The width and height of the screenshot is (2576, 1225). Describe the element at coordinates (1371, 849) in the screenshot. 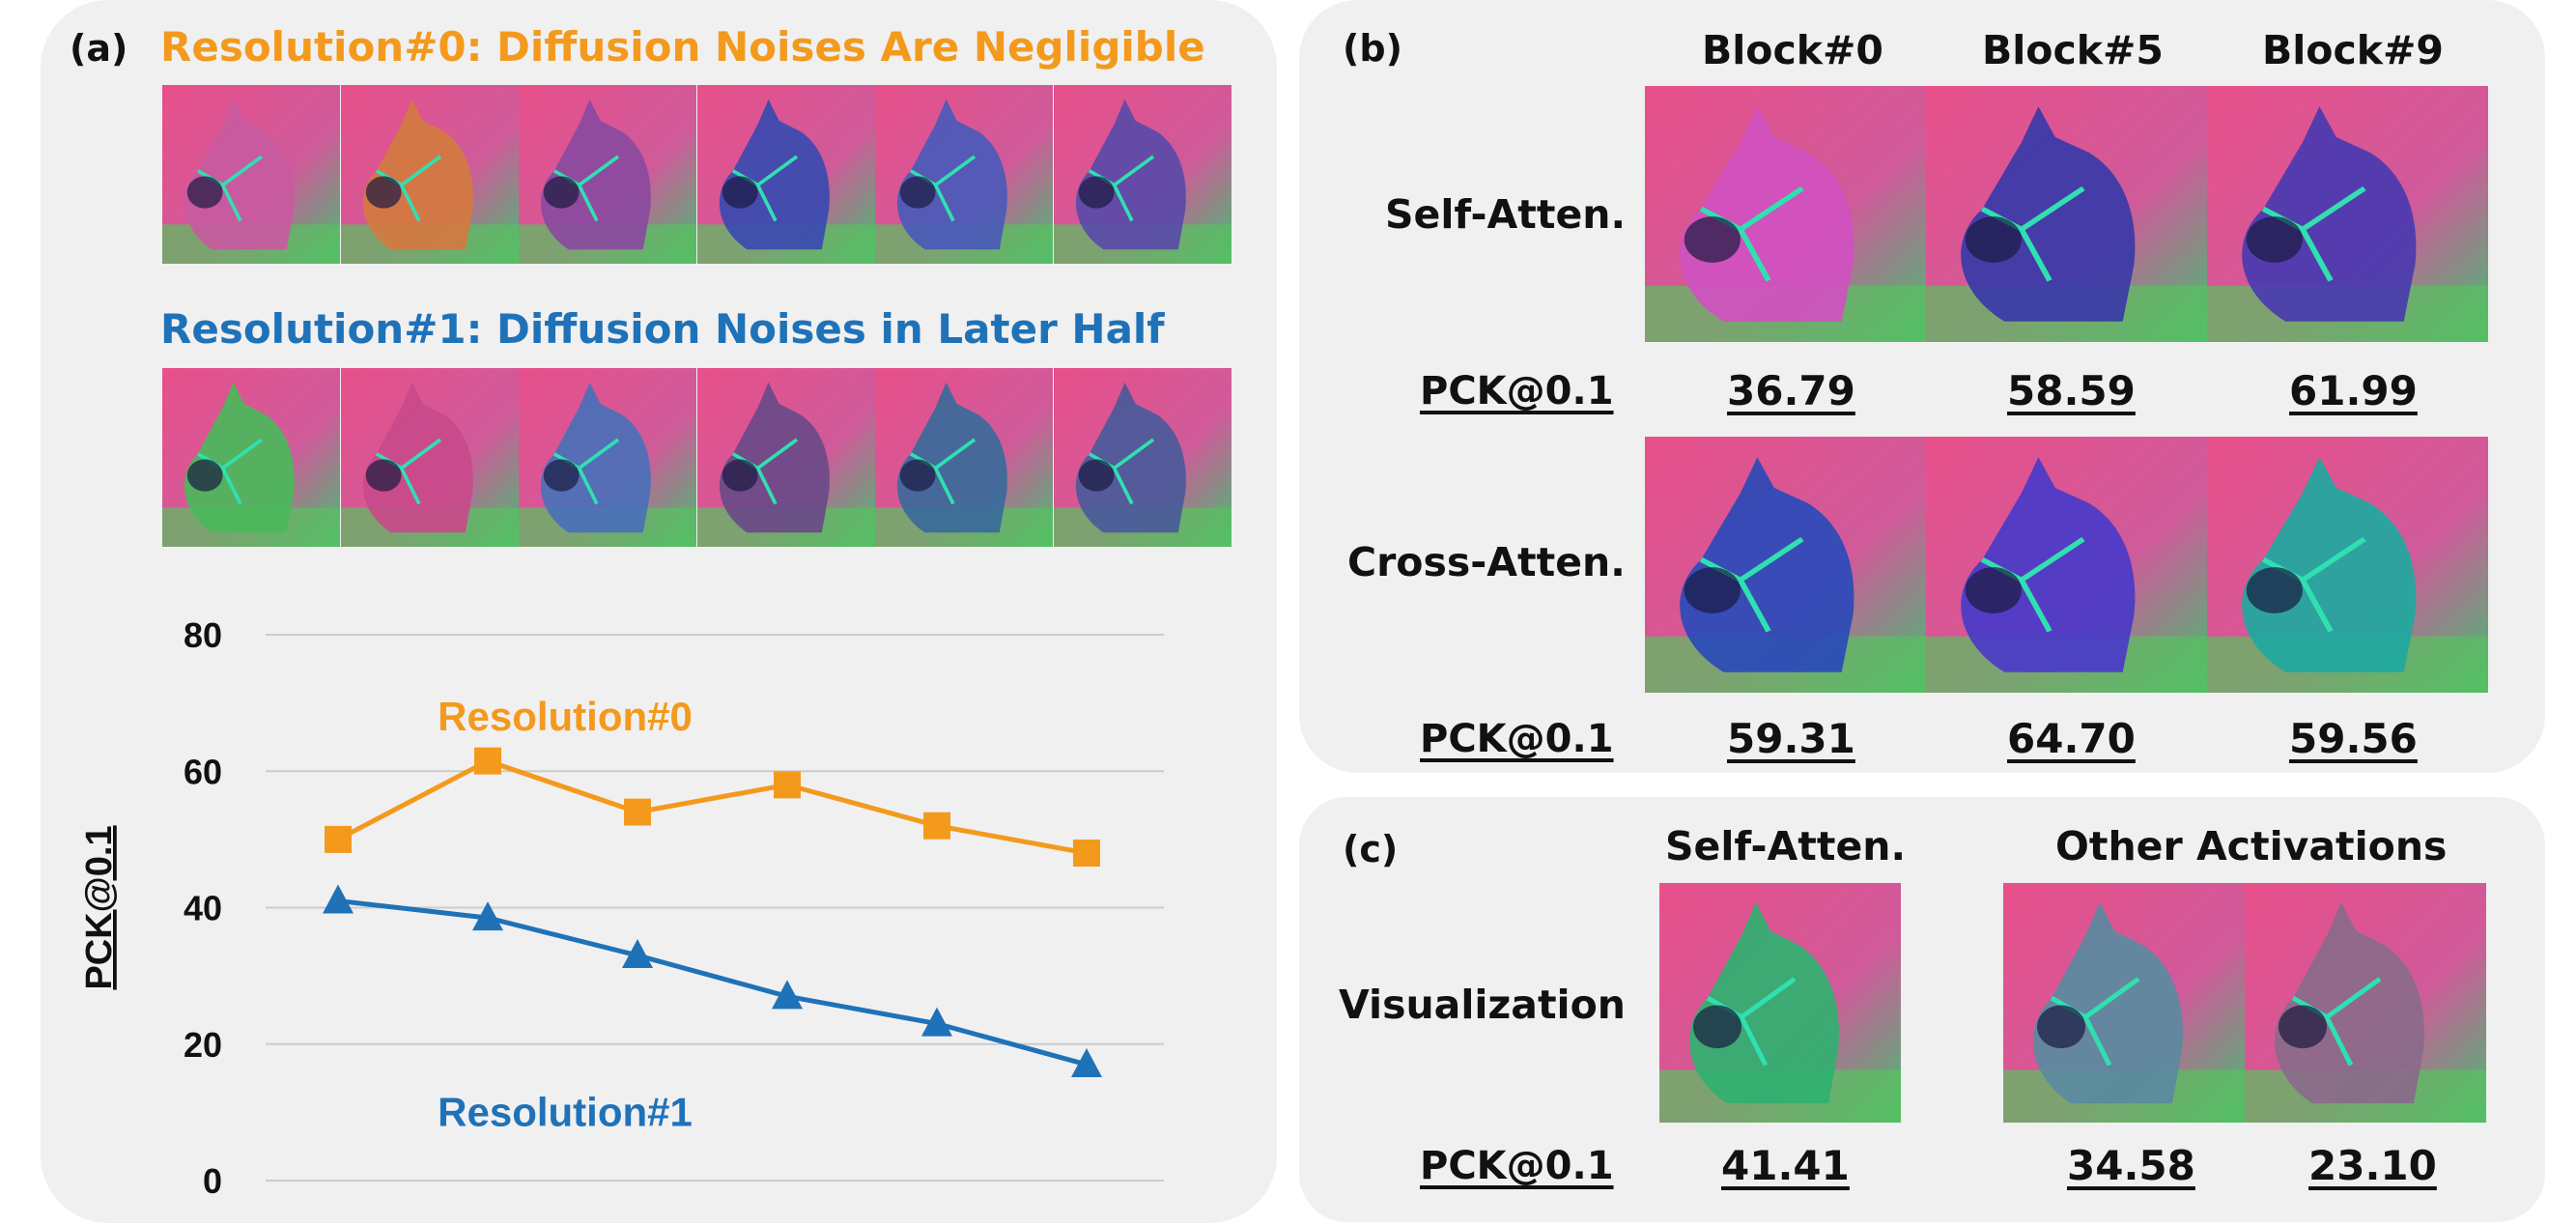

I see `panel-c-letter: (c)` at that location.